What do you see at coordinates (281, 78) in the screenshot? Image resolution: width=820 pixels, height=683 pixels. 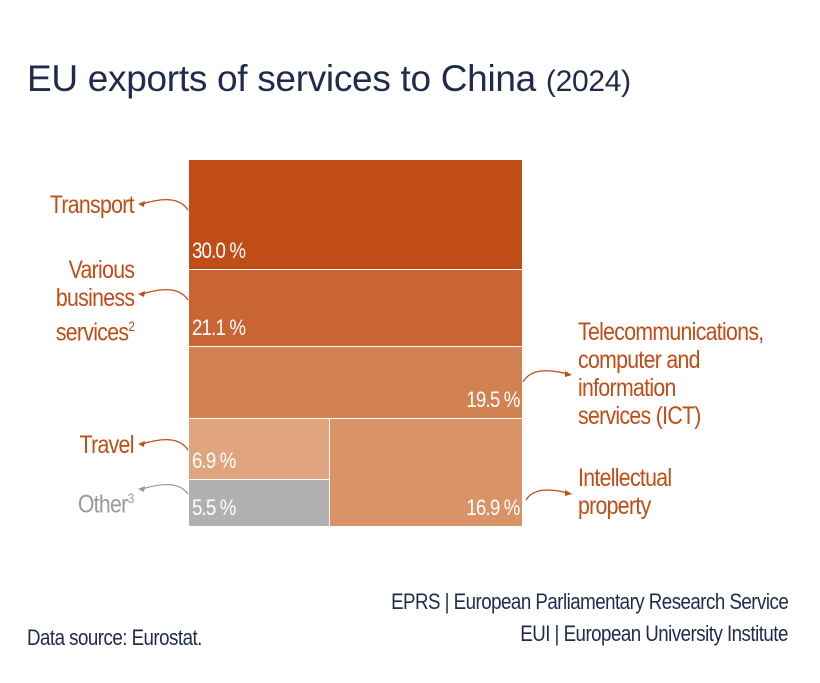 I see `title-text: EU exports of services to China` at bounding box center [281, 78].